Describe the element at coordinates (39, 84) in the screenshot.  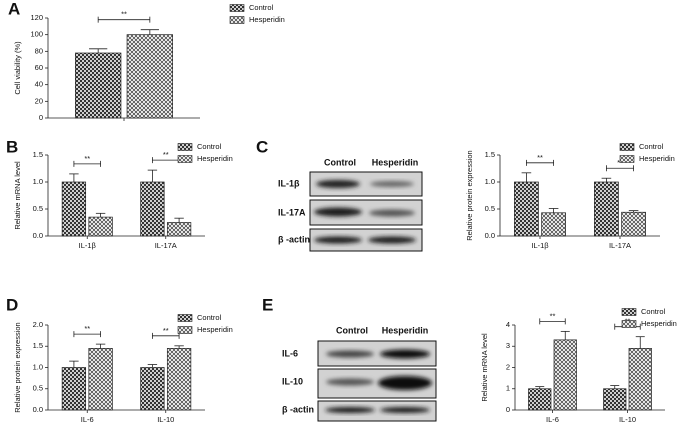
I see `y-tick-label: 40` at that location.